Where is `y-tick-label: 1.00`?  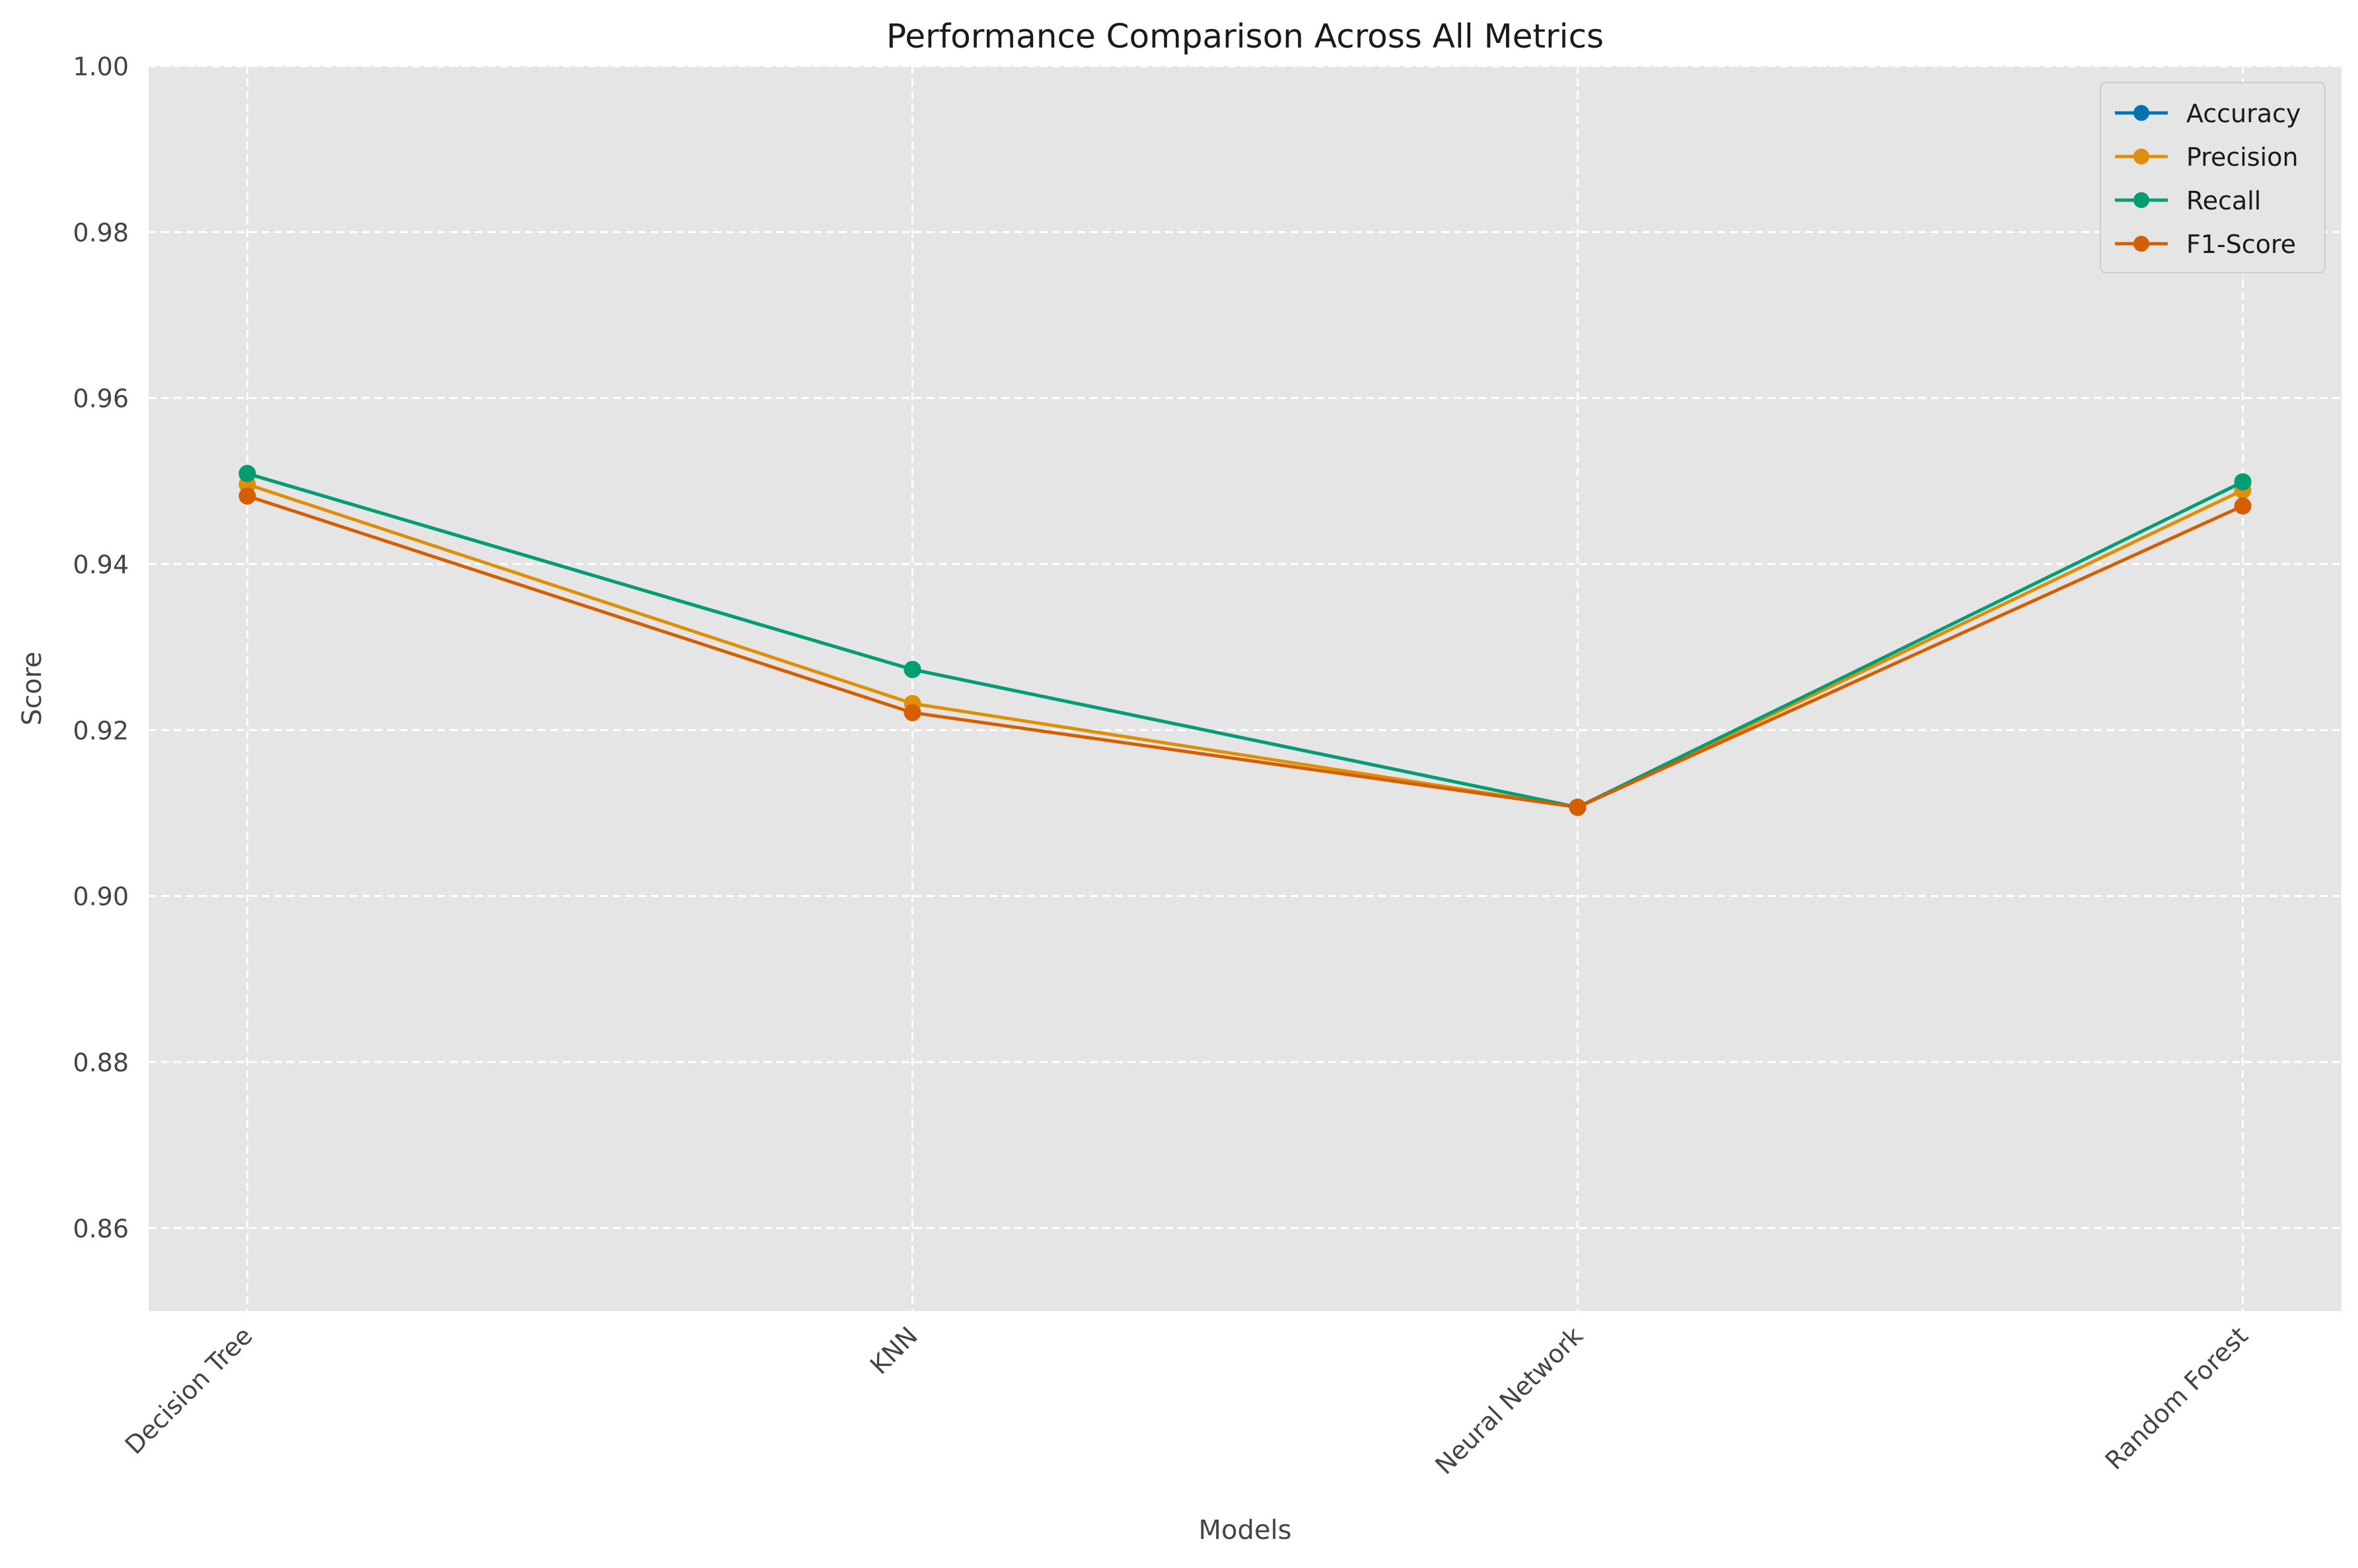 y-tick-label: 1.00 is located at coordinates (101, 66).